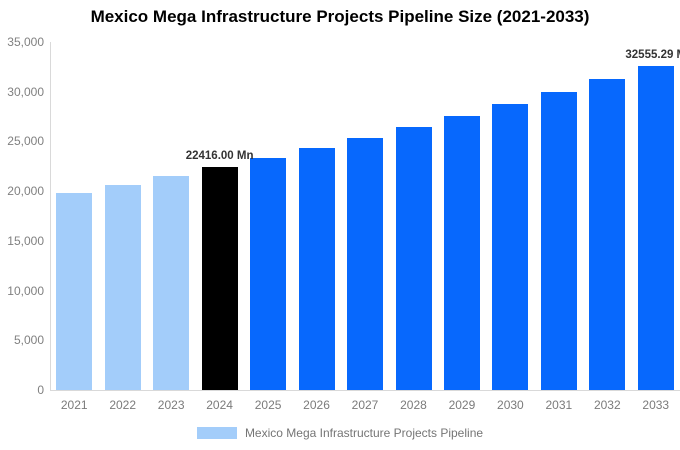  Describe the element at coordinates (219, 405) in the screenshot. I see `x-axis-label-2024: 2024` at that location.